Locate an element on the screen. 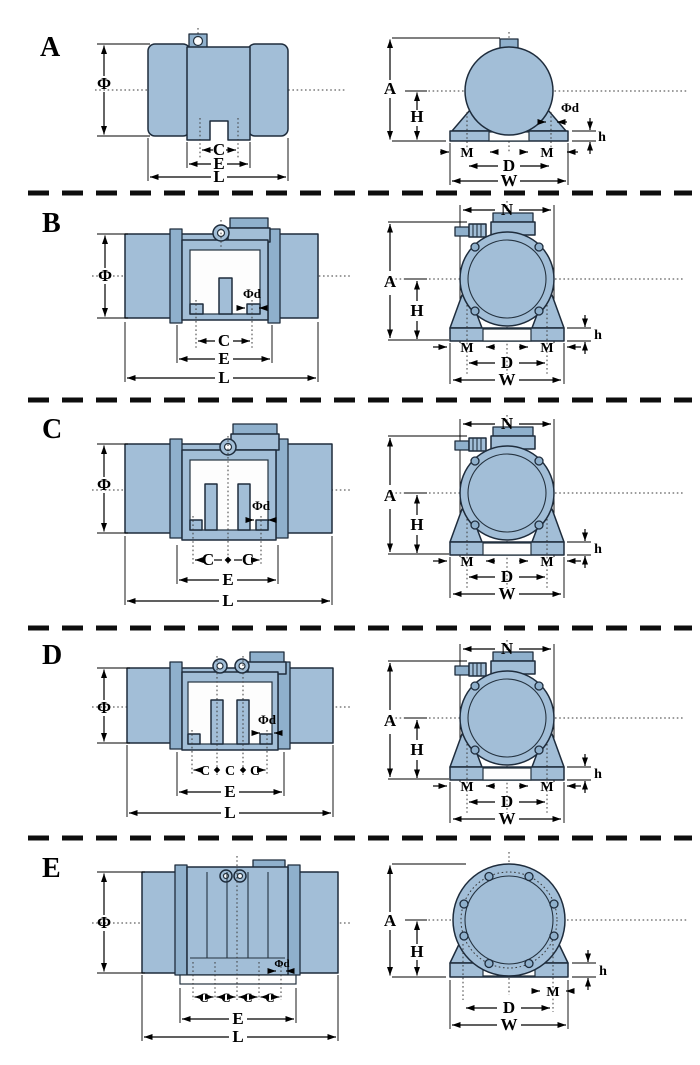 The height and width of the screenshot is (1065, 700). c-dimension: C is located at coordinates (219, 149).